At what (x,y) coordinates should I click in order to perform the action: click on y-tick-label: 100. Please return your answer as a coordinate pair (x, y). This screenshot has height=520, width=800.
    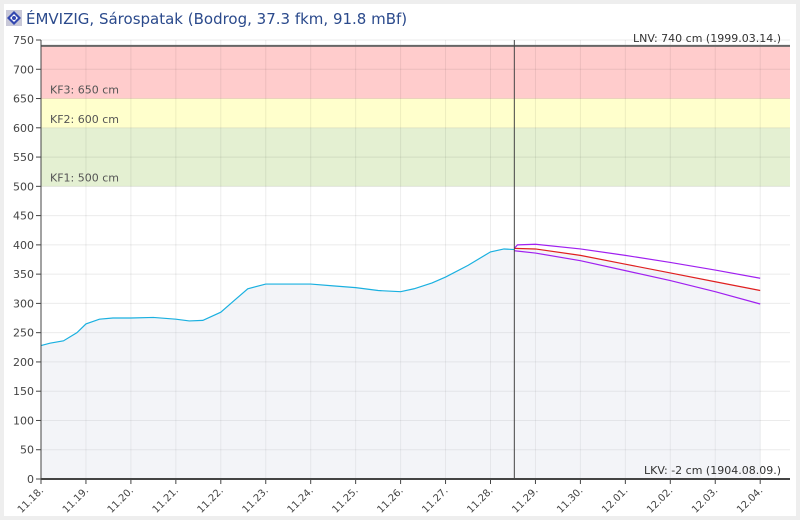
    Looking at the image, I should click on (23, 420).